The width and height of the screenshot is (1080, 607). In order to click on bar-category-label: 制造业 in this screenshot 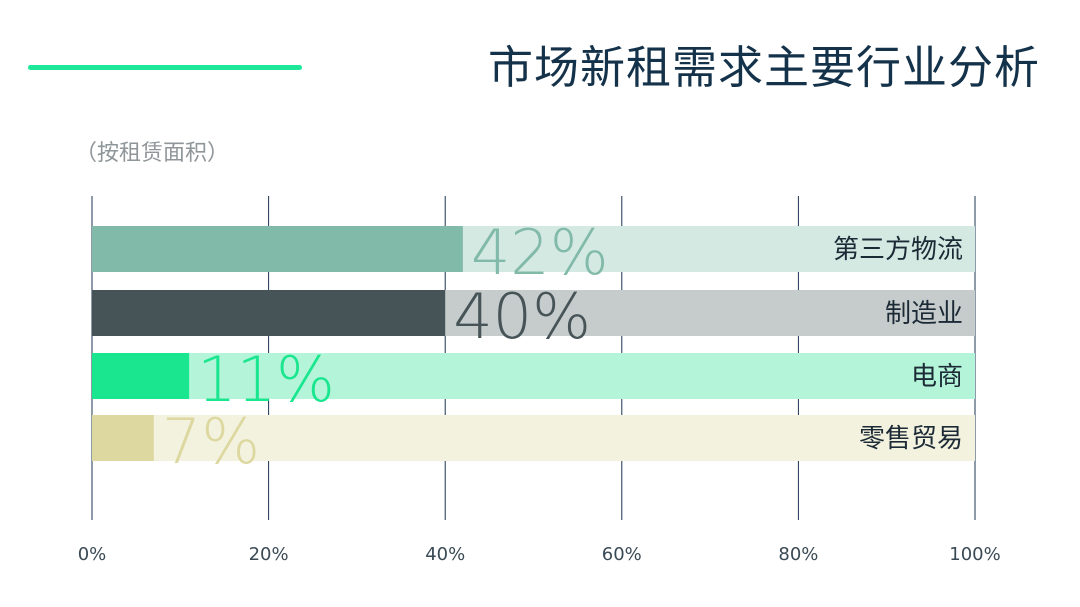, I will do `click(924, 314)`.